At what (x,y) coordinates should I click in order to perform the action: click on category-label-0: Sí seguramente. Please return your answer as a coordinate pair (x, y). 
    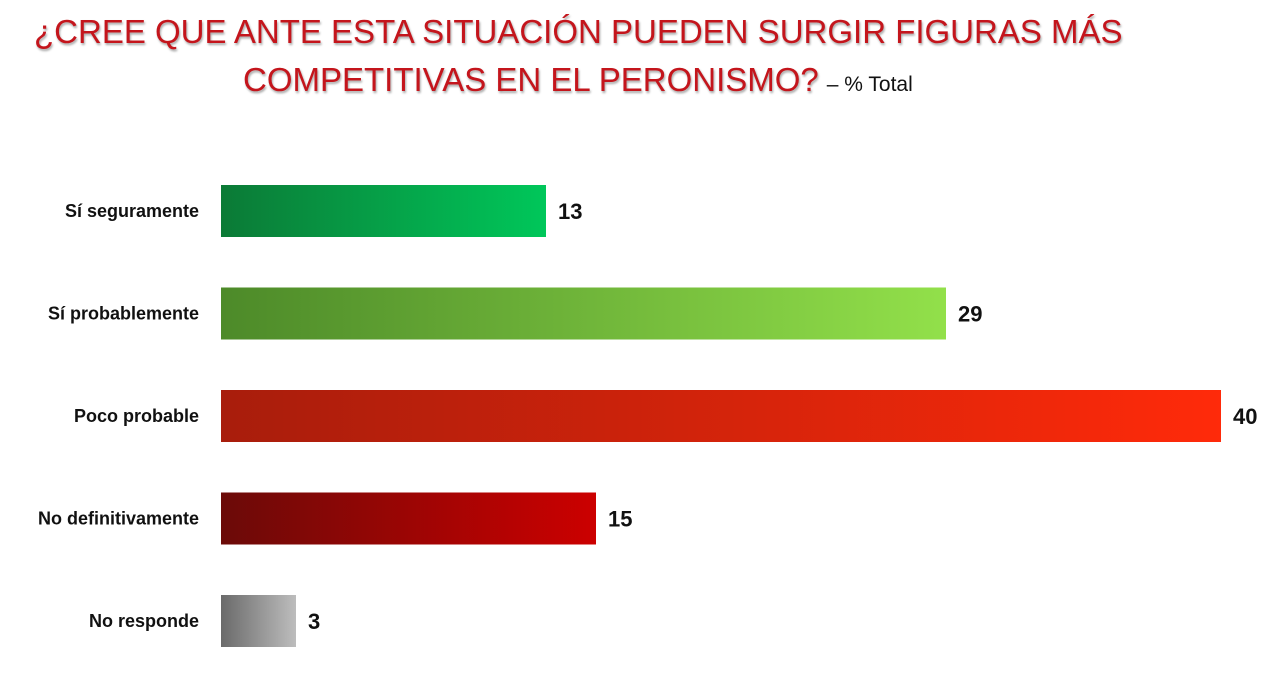
    Looking at the image, I should click on (132, 211).